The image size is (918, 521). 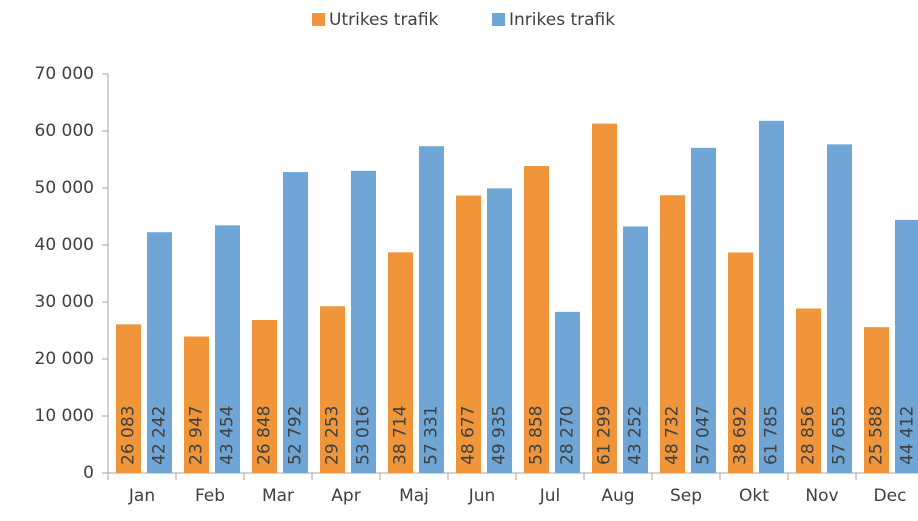 What do you see at coordinates (482, 496) in the screenshot?
I see `x-tick-label: Jun` at bounding box center [482, 496].